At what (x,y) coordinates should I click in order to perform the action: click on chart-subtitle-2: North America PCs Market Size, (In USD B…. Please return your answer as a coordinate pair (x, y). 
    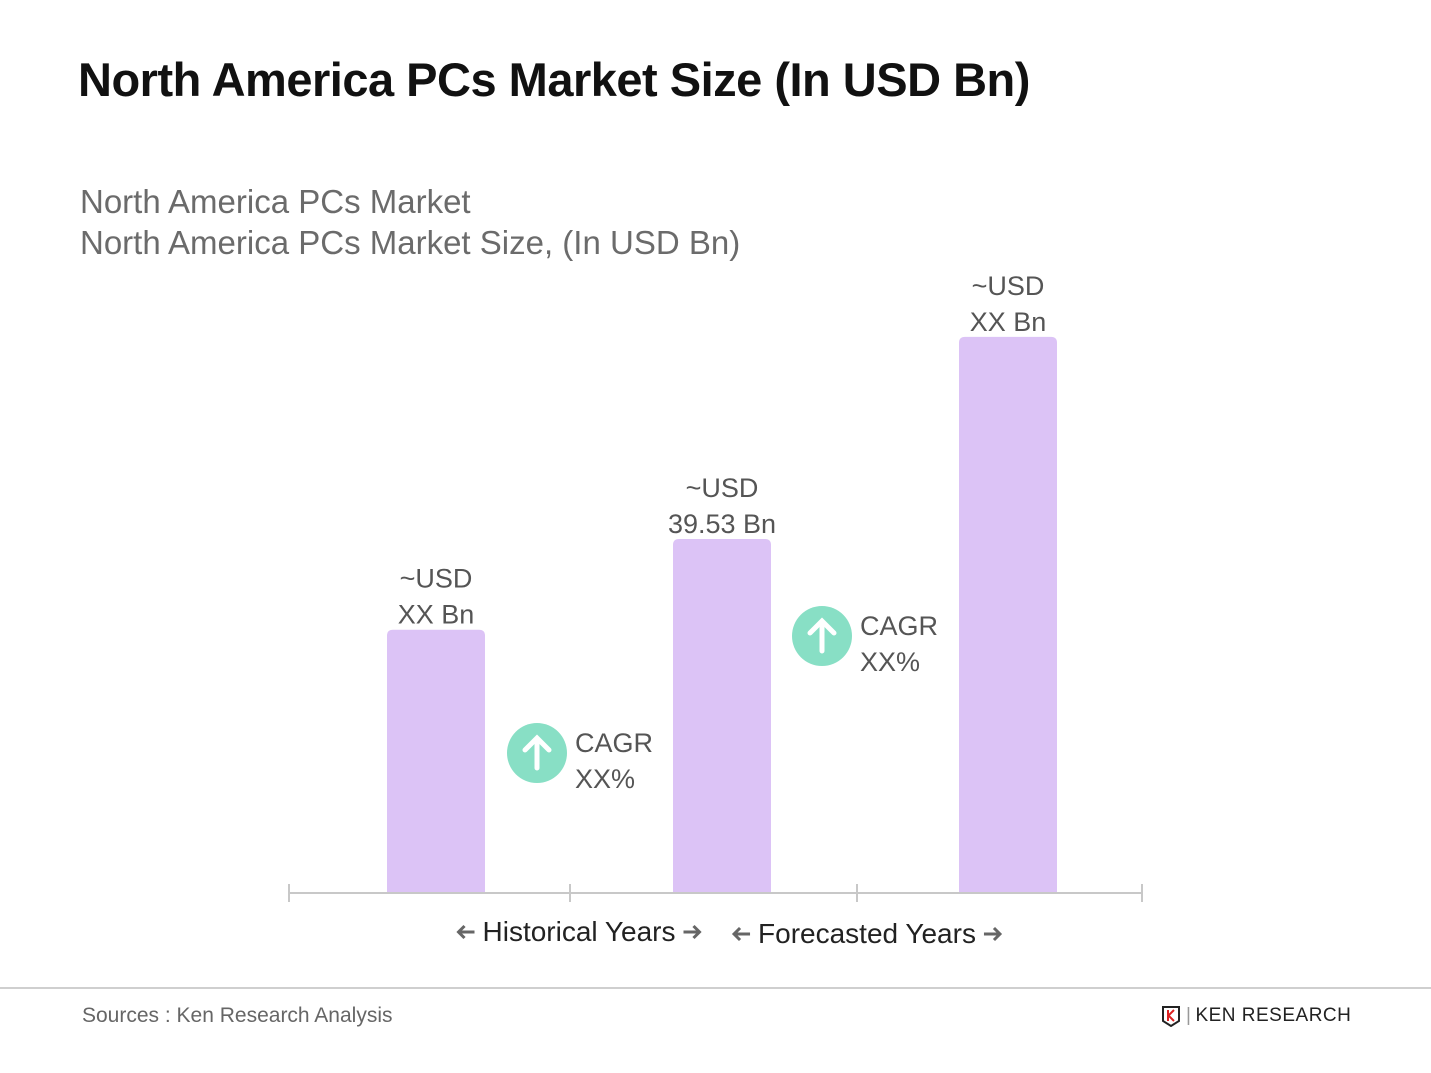
    Looking at the image, I should click on (410, 242).